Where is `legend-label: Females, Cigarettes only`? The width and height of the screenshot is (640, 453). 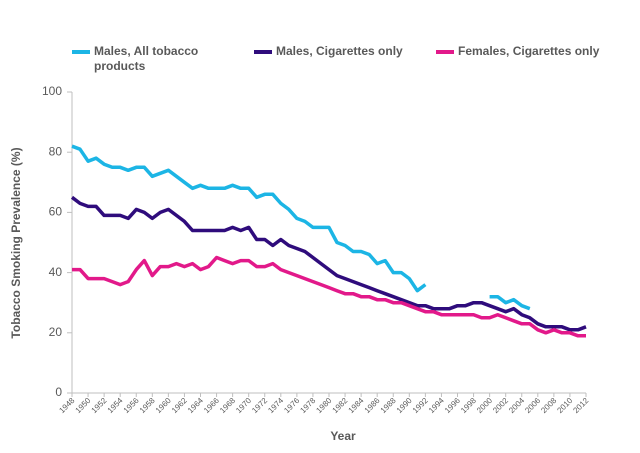 legend-label: Females, Cigarettes only is located at coordinates (529, 51).